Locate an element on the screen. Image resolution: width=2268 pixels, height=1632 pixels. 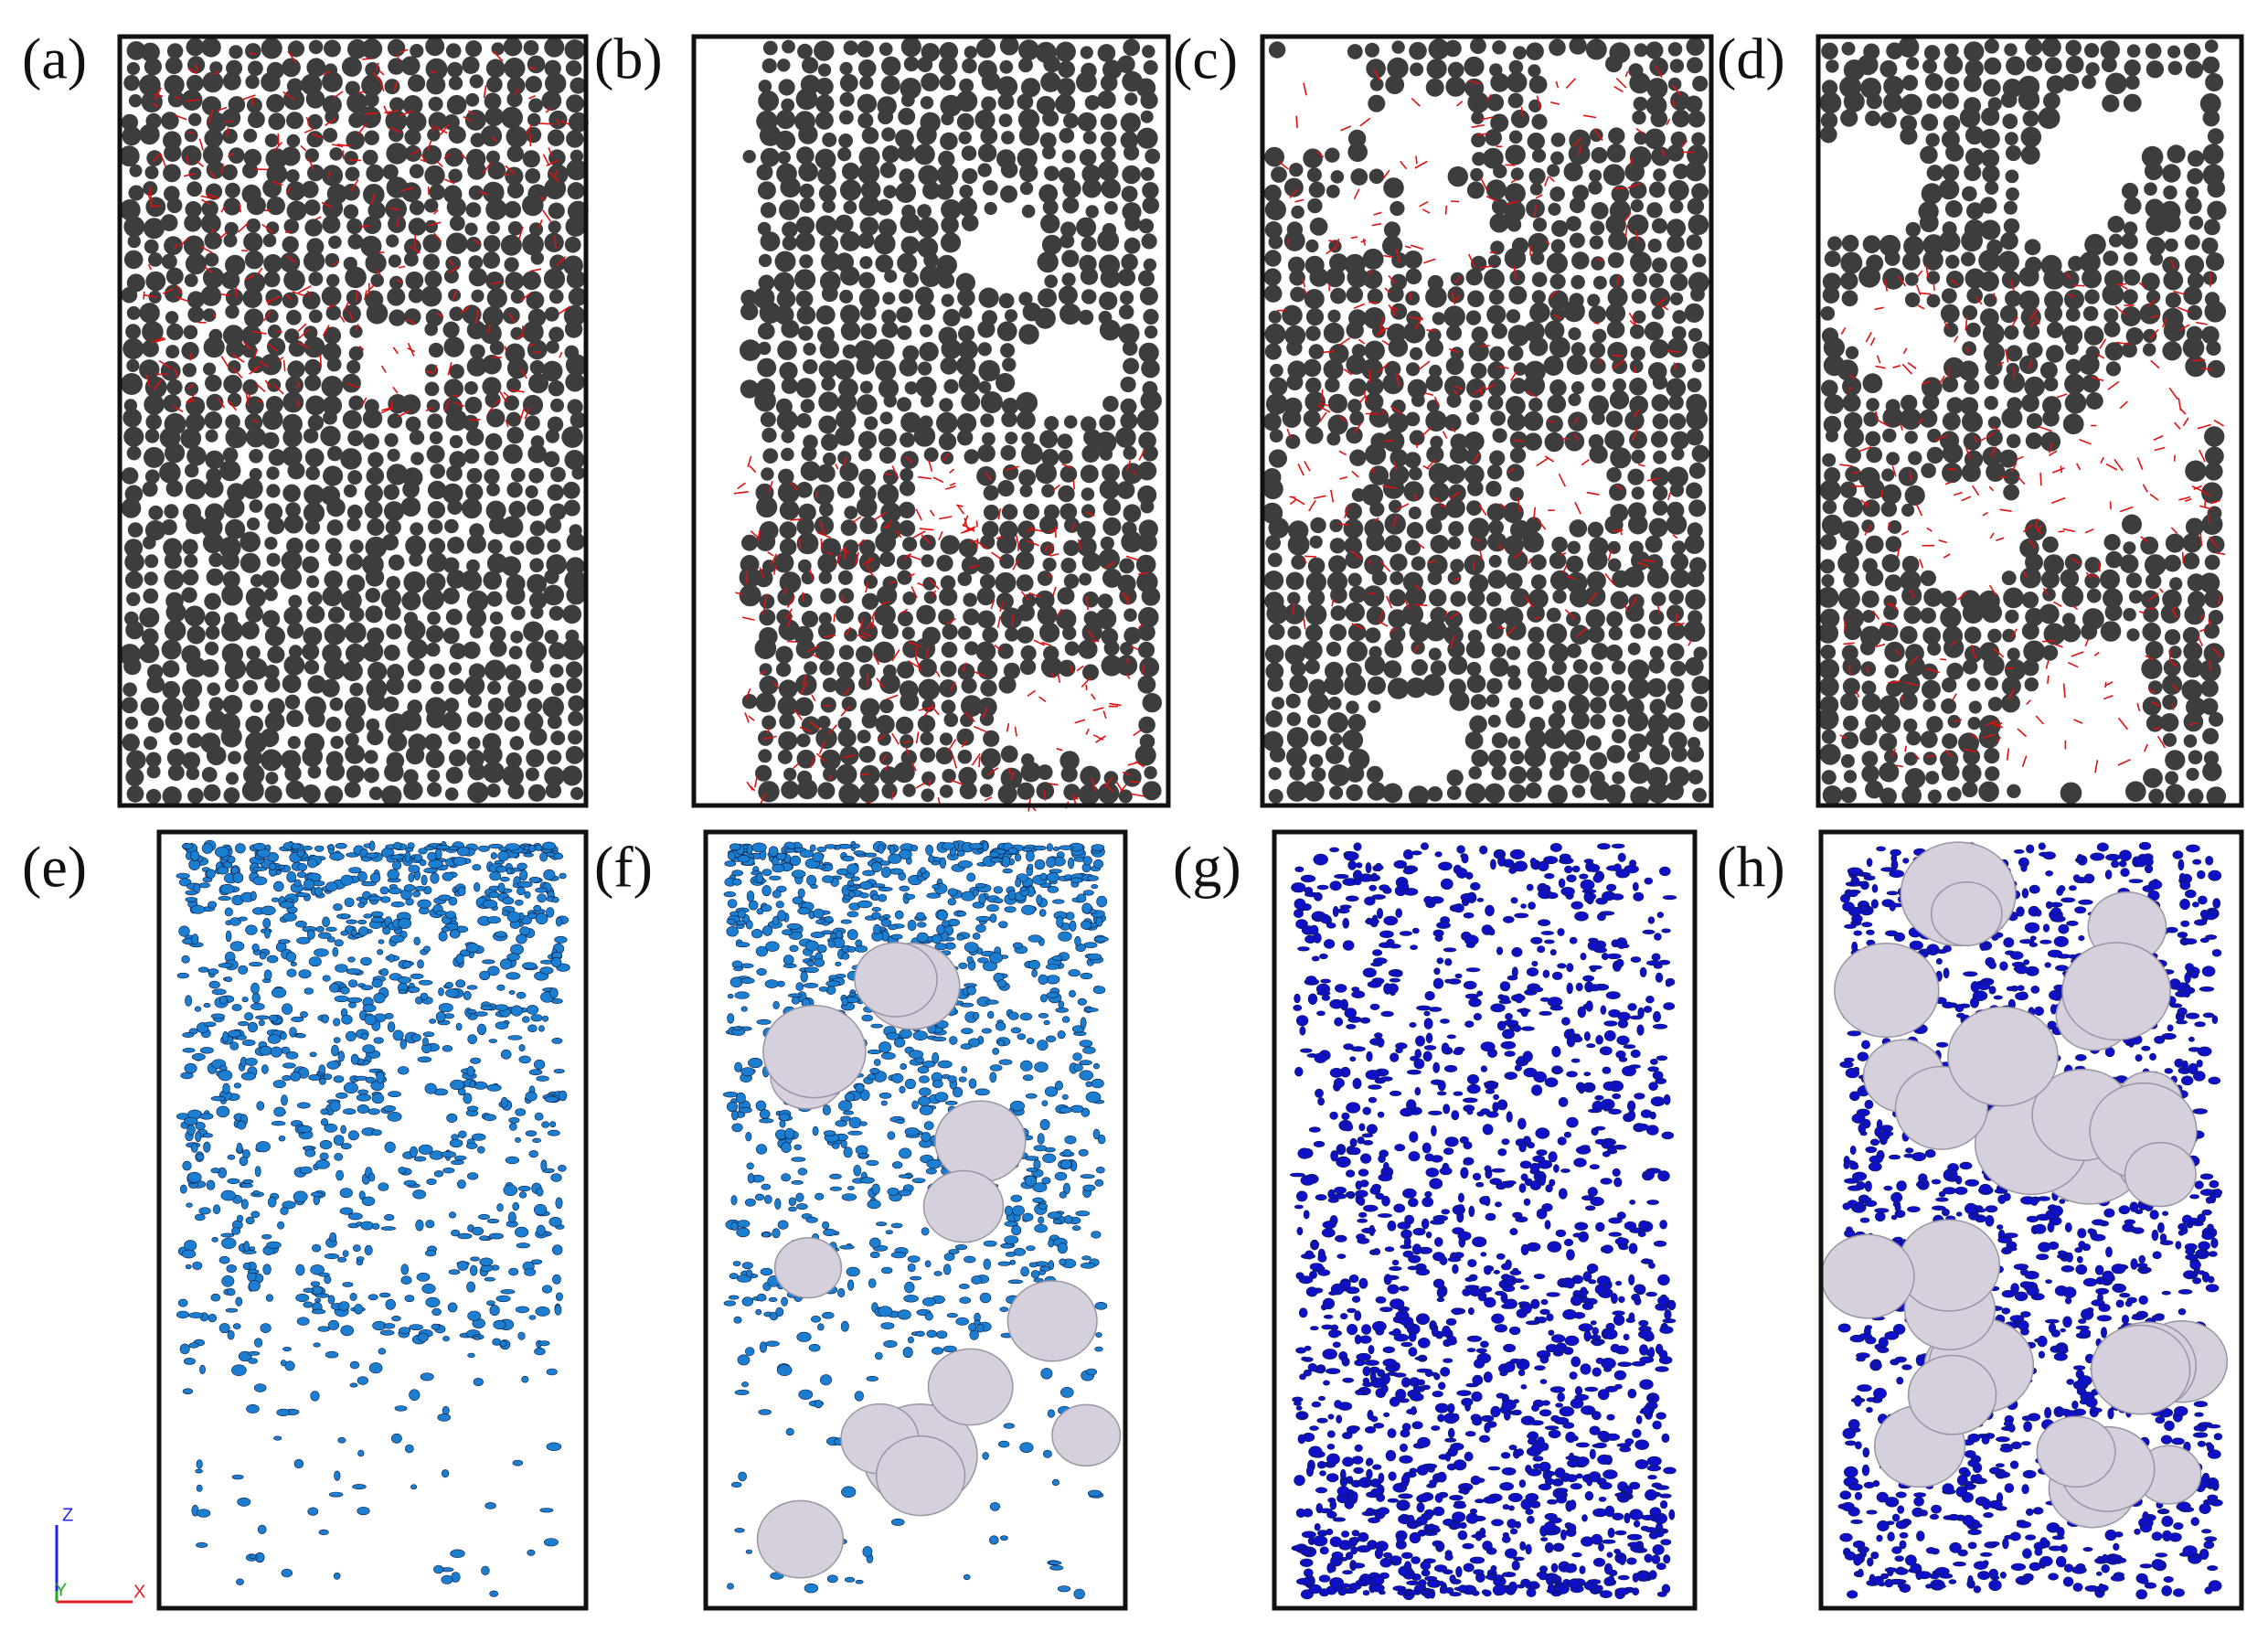
panel-frame is located at coordinates (2029, 421).